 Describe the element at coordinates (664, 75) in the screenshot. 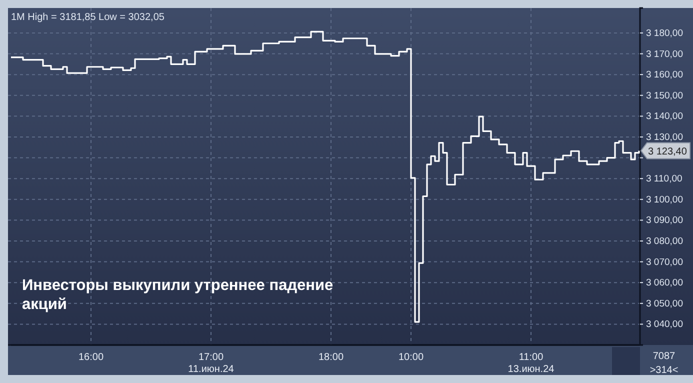

I see `y-tick-label: 3 160,00` at that location.